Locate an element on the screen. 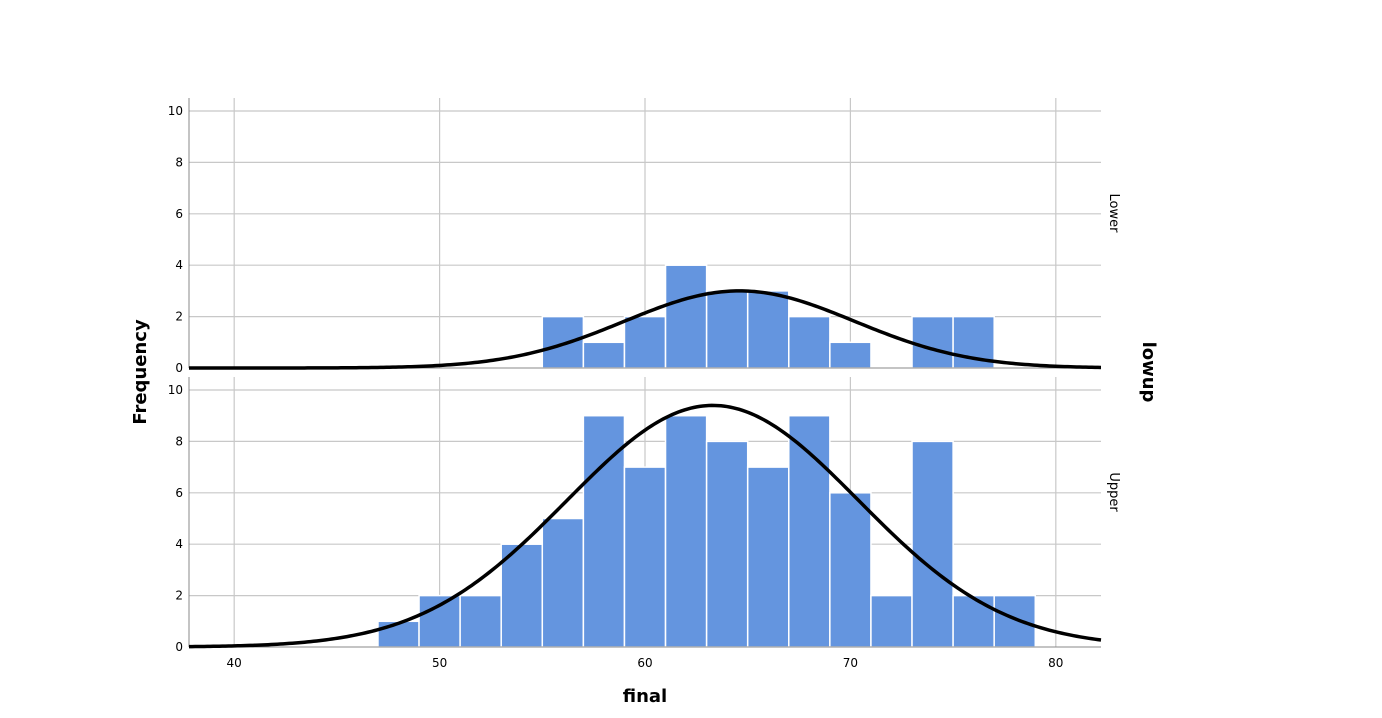  panel-variable-title: lowup is located at coordinates (1148, 372).